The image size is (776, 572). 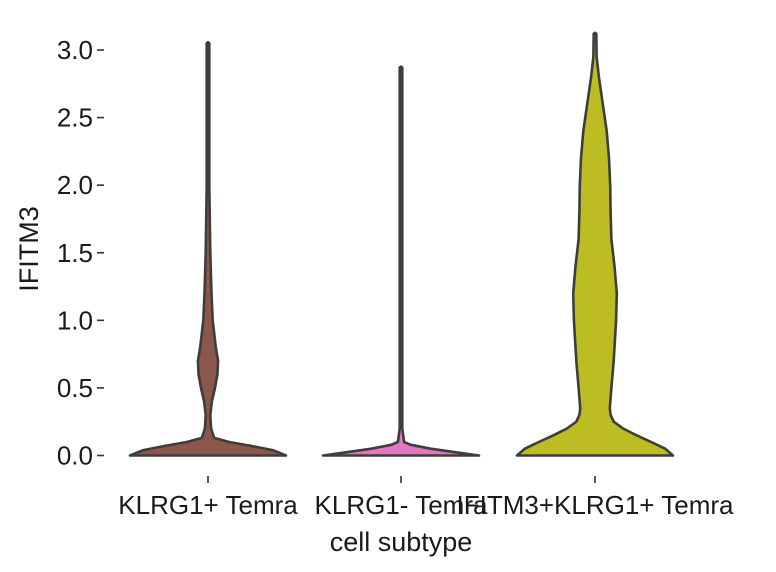 I want to click on y-tick-label: 1.0, so click(x=75, y=320).